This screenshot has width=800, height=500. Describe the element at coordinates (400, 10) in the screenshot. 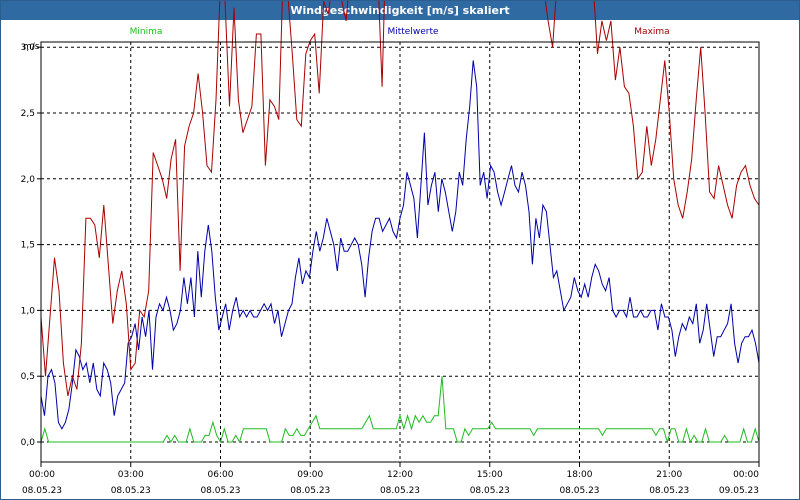

I see `chart-title: Windgeschwindigkeit [m/s] skaliert` at that location.